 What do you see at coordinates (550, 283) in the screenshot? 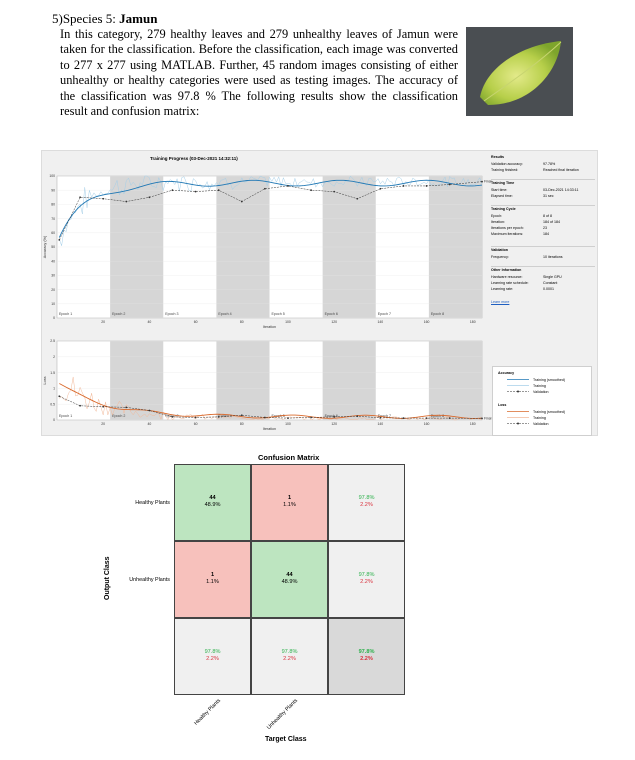
I see `lr-schedule-value: Constant` at bounding box center [550, 283].